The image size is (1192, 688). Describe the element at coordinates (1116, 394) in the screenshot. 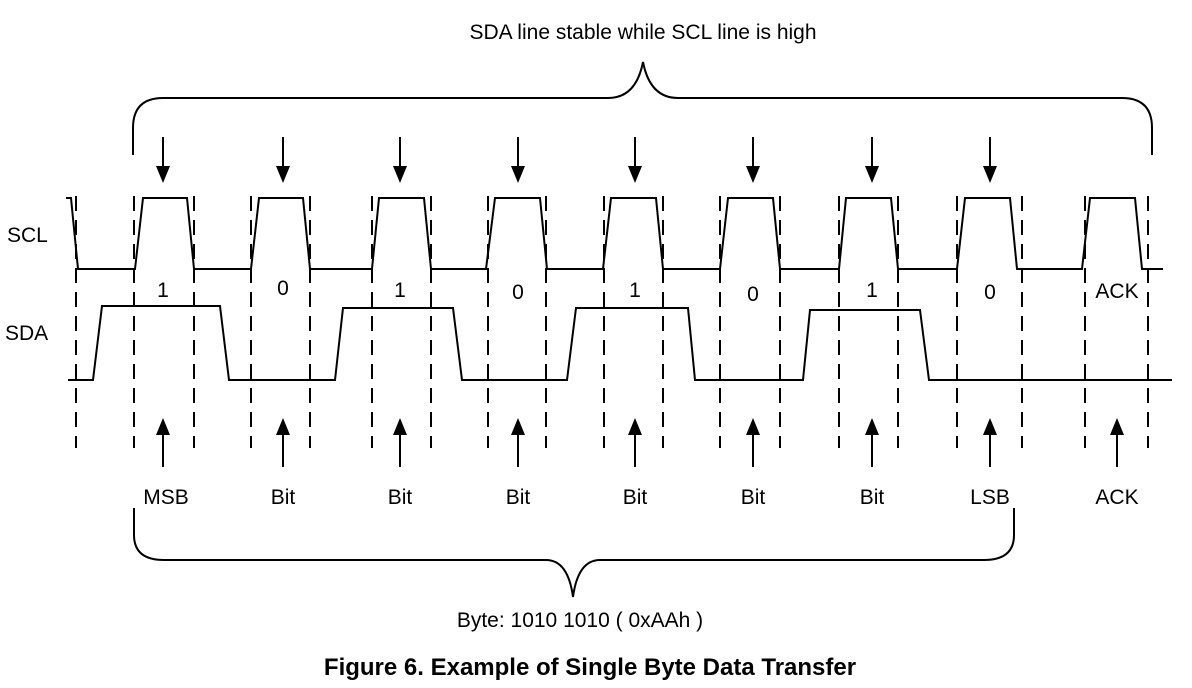

I see `bit-column-8: ACK ACK` at that location.